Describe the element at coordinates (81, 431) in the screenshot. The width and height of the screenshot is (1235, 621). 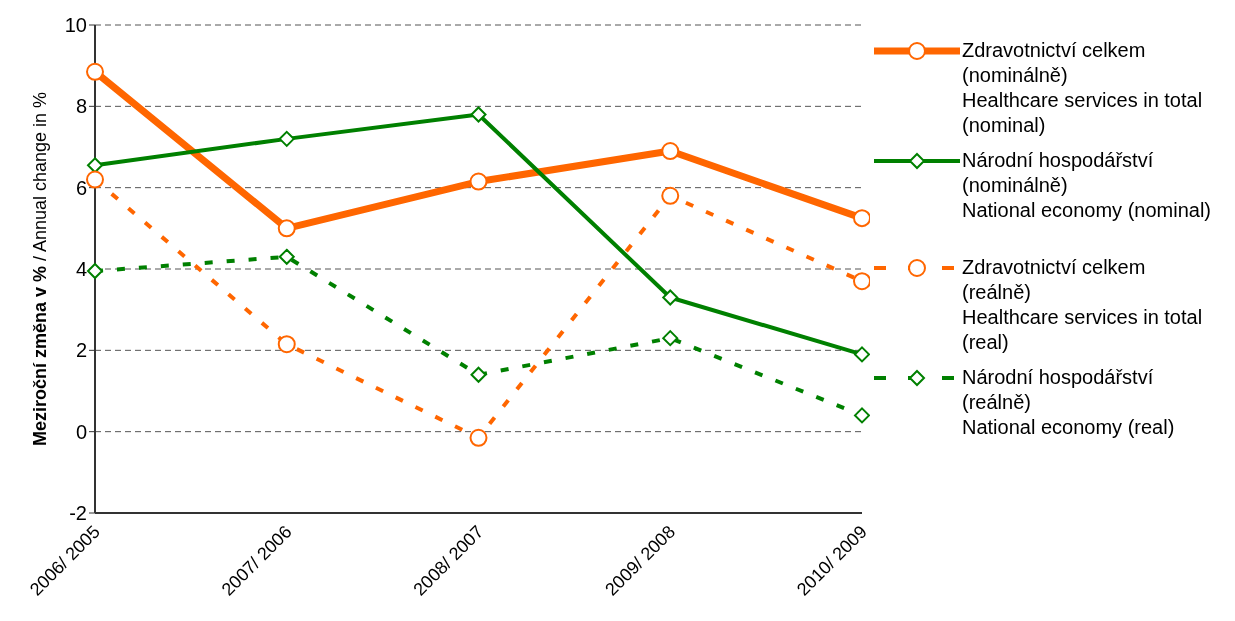
I see `y-tick-label: 0` at that location.